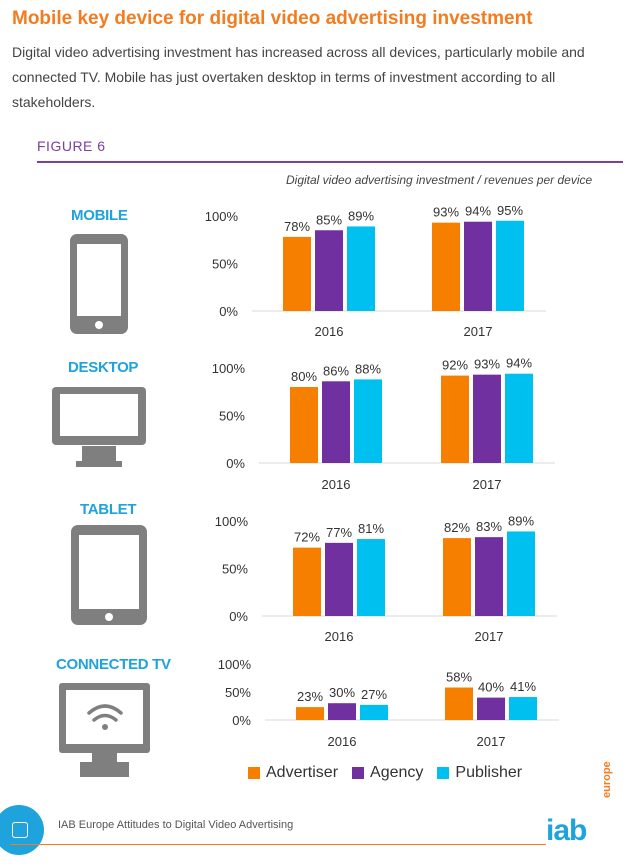 The image size is (637, 867). What do you see at coordinates (225, 264) in the screenshot?
I see `mobile-ytick-label: 50%` at bounding box center [225, 264].